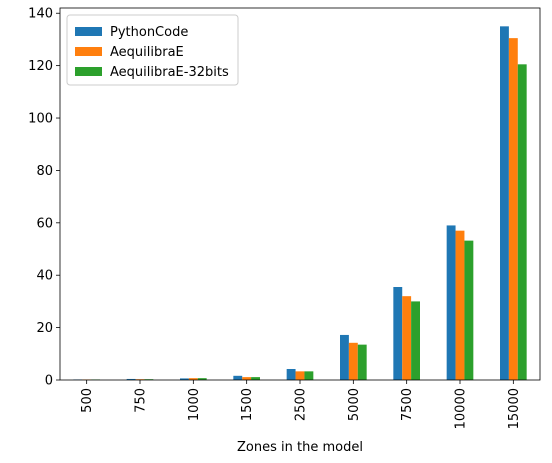 Image resolution: width=552 pixels, height=463 pixels. Describe the element at coordinates (514, 408) in the screenshot. I see `x-tick-label: 15000` at that location.